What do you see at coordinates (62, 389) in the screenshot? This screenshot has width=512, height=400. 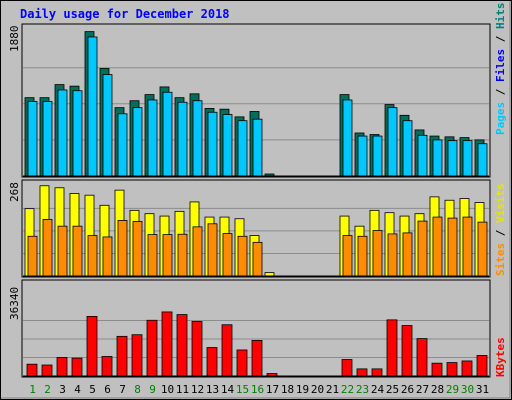 I see `xtick-day-3: 3` at bounding box center [62, 389].